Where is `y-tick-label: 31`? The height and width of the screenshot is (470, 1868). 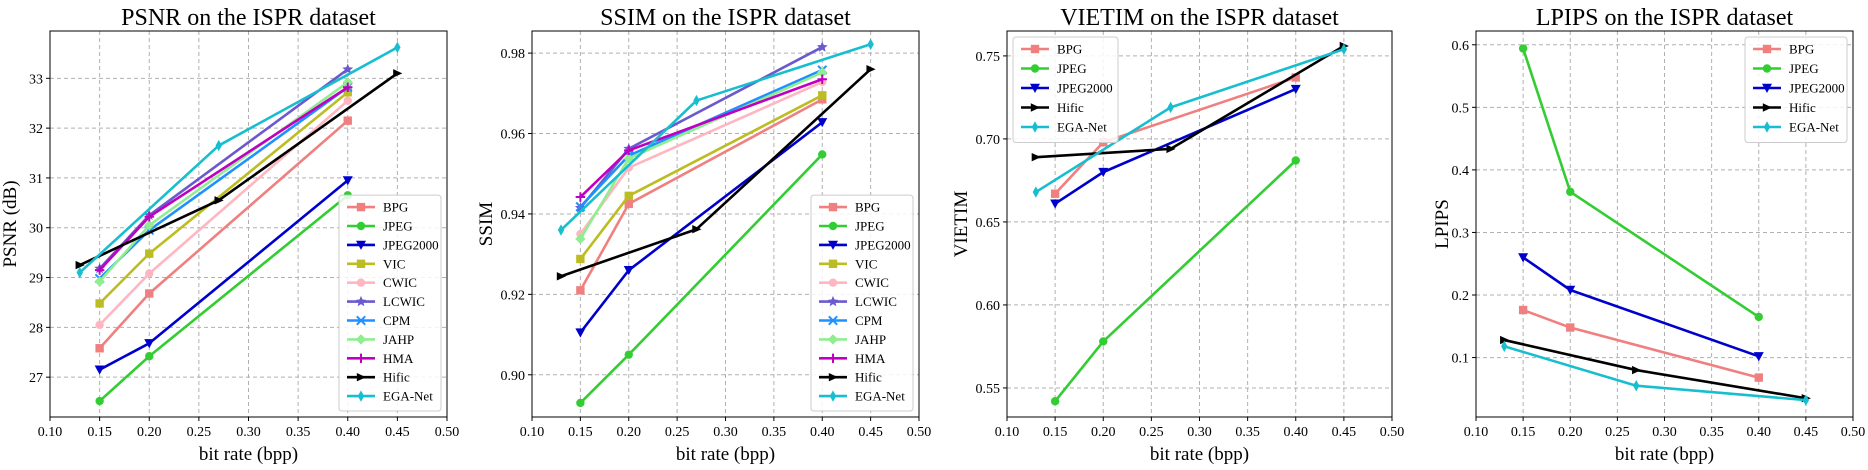
y-tick-label: 31 is located at coordinates (36, 179).